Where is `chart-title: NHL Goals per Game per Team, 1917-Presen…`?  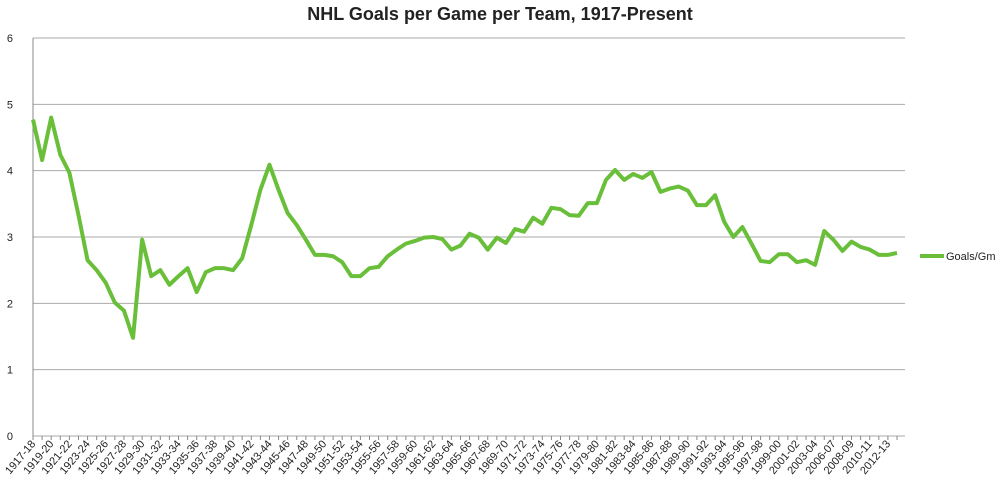
chart-title: NHL Goals per Game per Team, 1917-Presen… is located at coordinates (500, 14).